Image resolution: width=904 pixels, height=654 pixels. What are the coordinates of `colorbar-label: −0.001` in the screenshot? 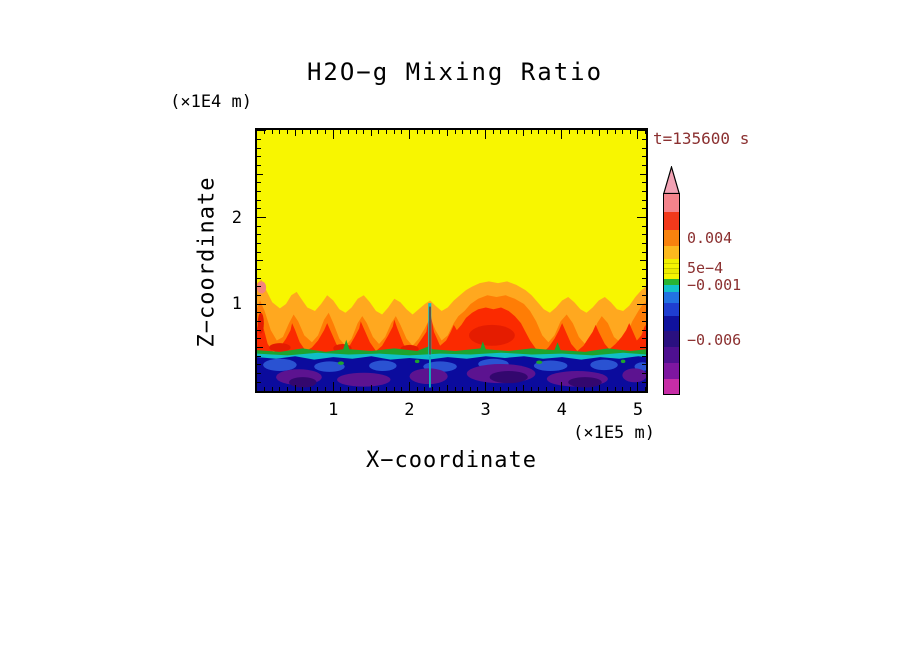 It's located at (714, 285).